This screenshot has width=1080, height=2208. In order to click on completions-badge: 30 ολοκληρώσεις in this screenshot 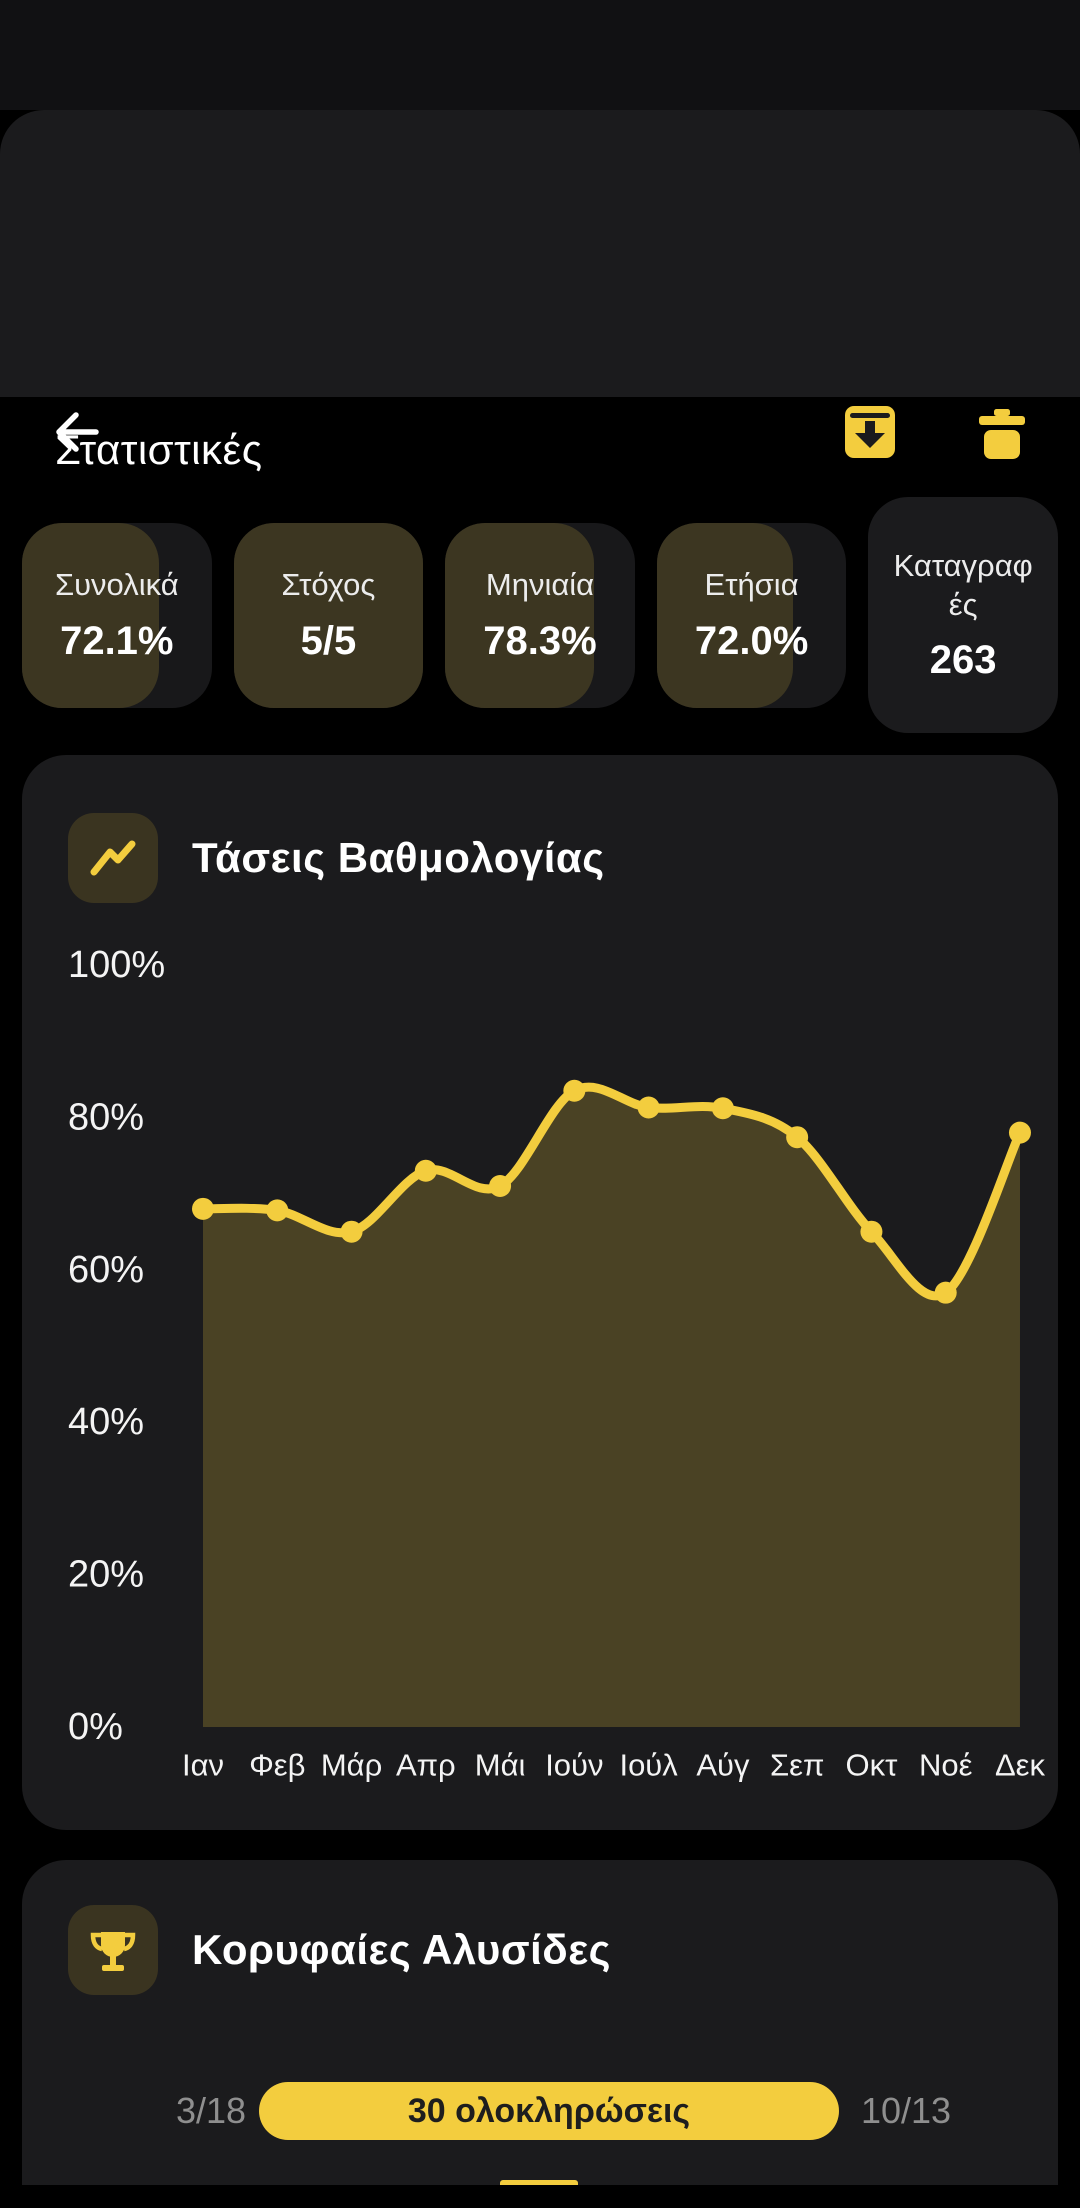, I will do `click(549, 2111)`.